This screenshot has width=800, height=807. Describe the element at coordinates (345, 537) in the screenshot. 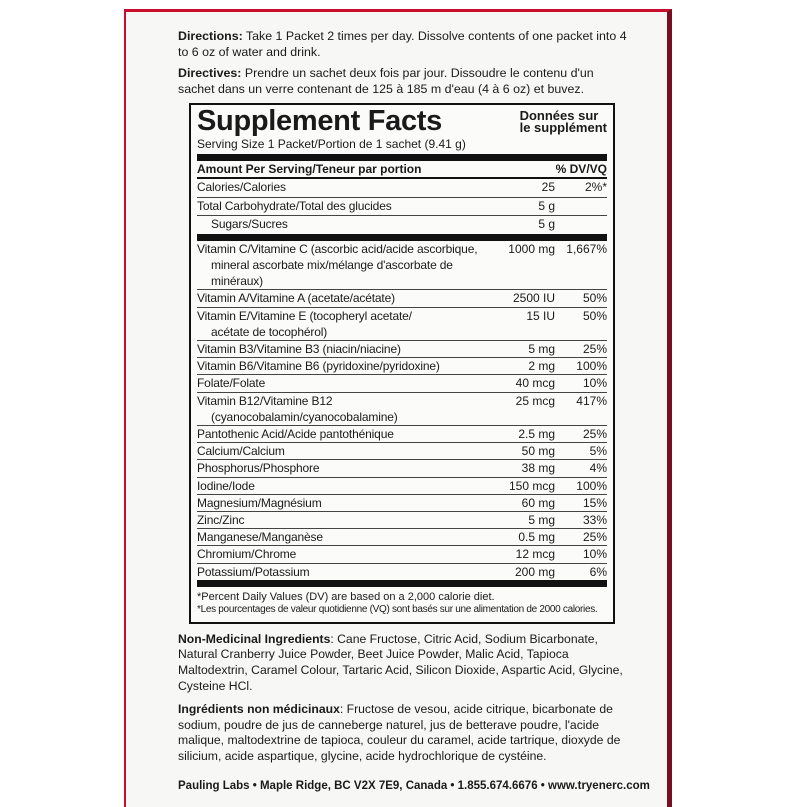

I see `nutrient-name: Manganese/Manganèse` at that location.